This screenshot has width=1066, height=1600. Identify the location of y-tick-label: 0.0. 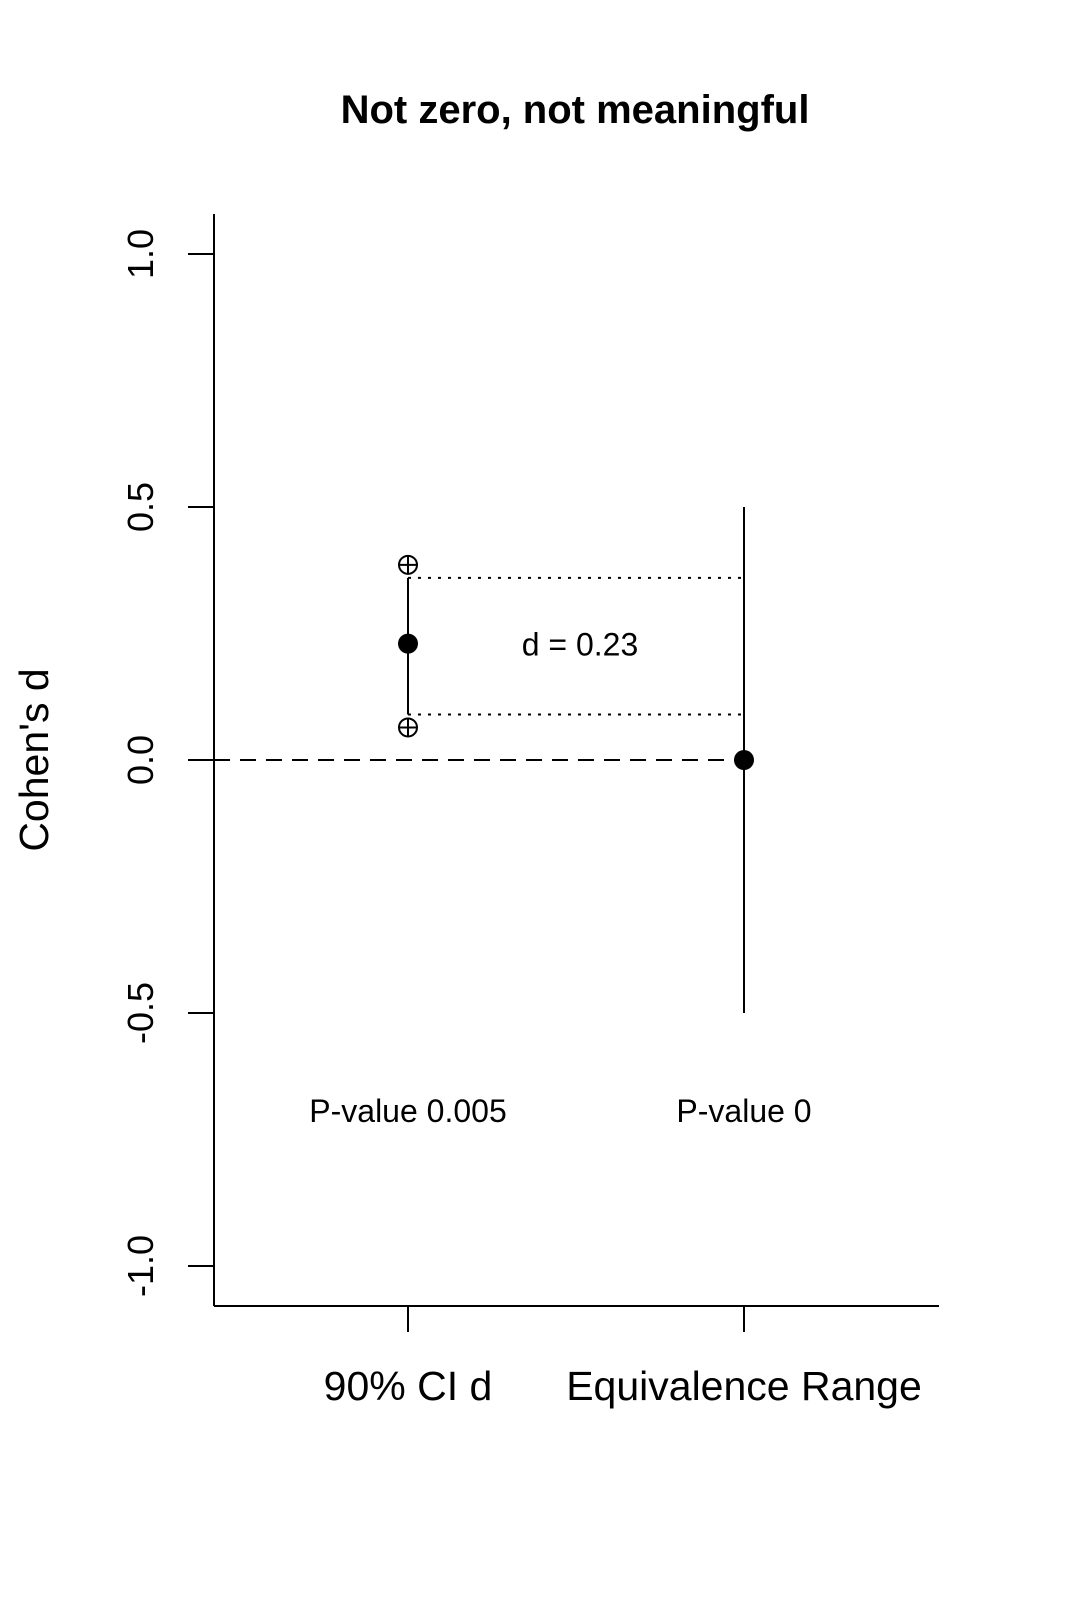
(140, 760).